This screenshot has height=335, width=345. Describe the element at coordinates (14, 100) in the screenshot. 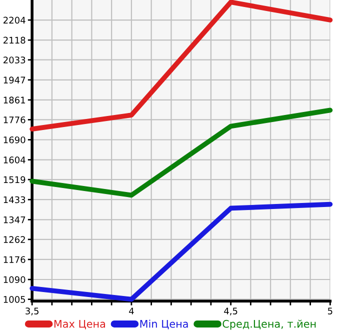

I see `y-tick-label: 1861` at that location.